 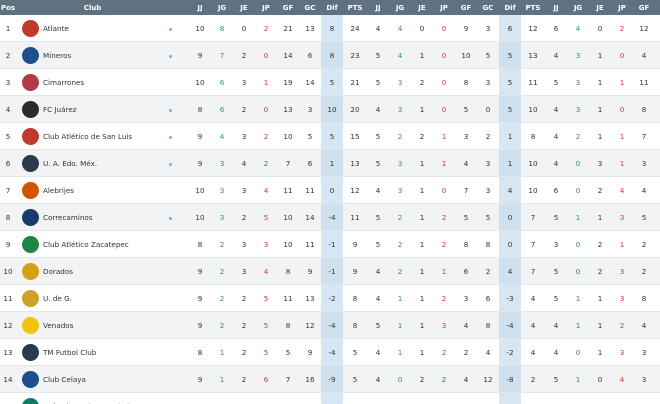 What do you see at coordinates (57, 55) in the screenshot?
I see `club-name: Mineros` at bounding box center [57, 55].